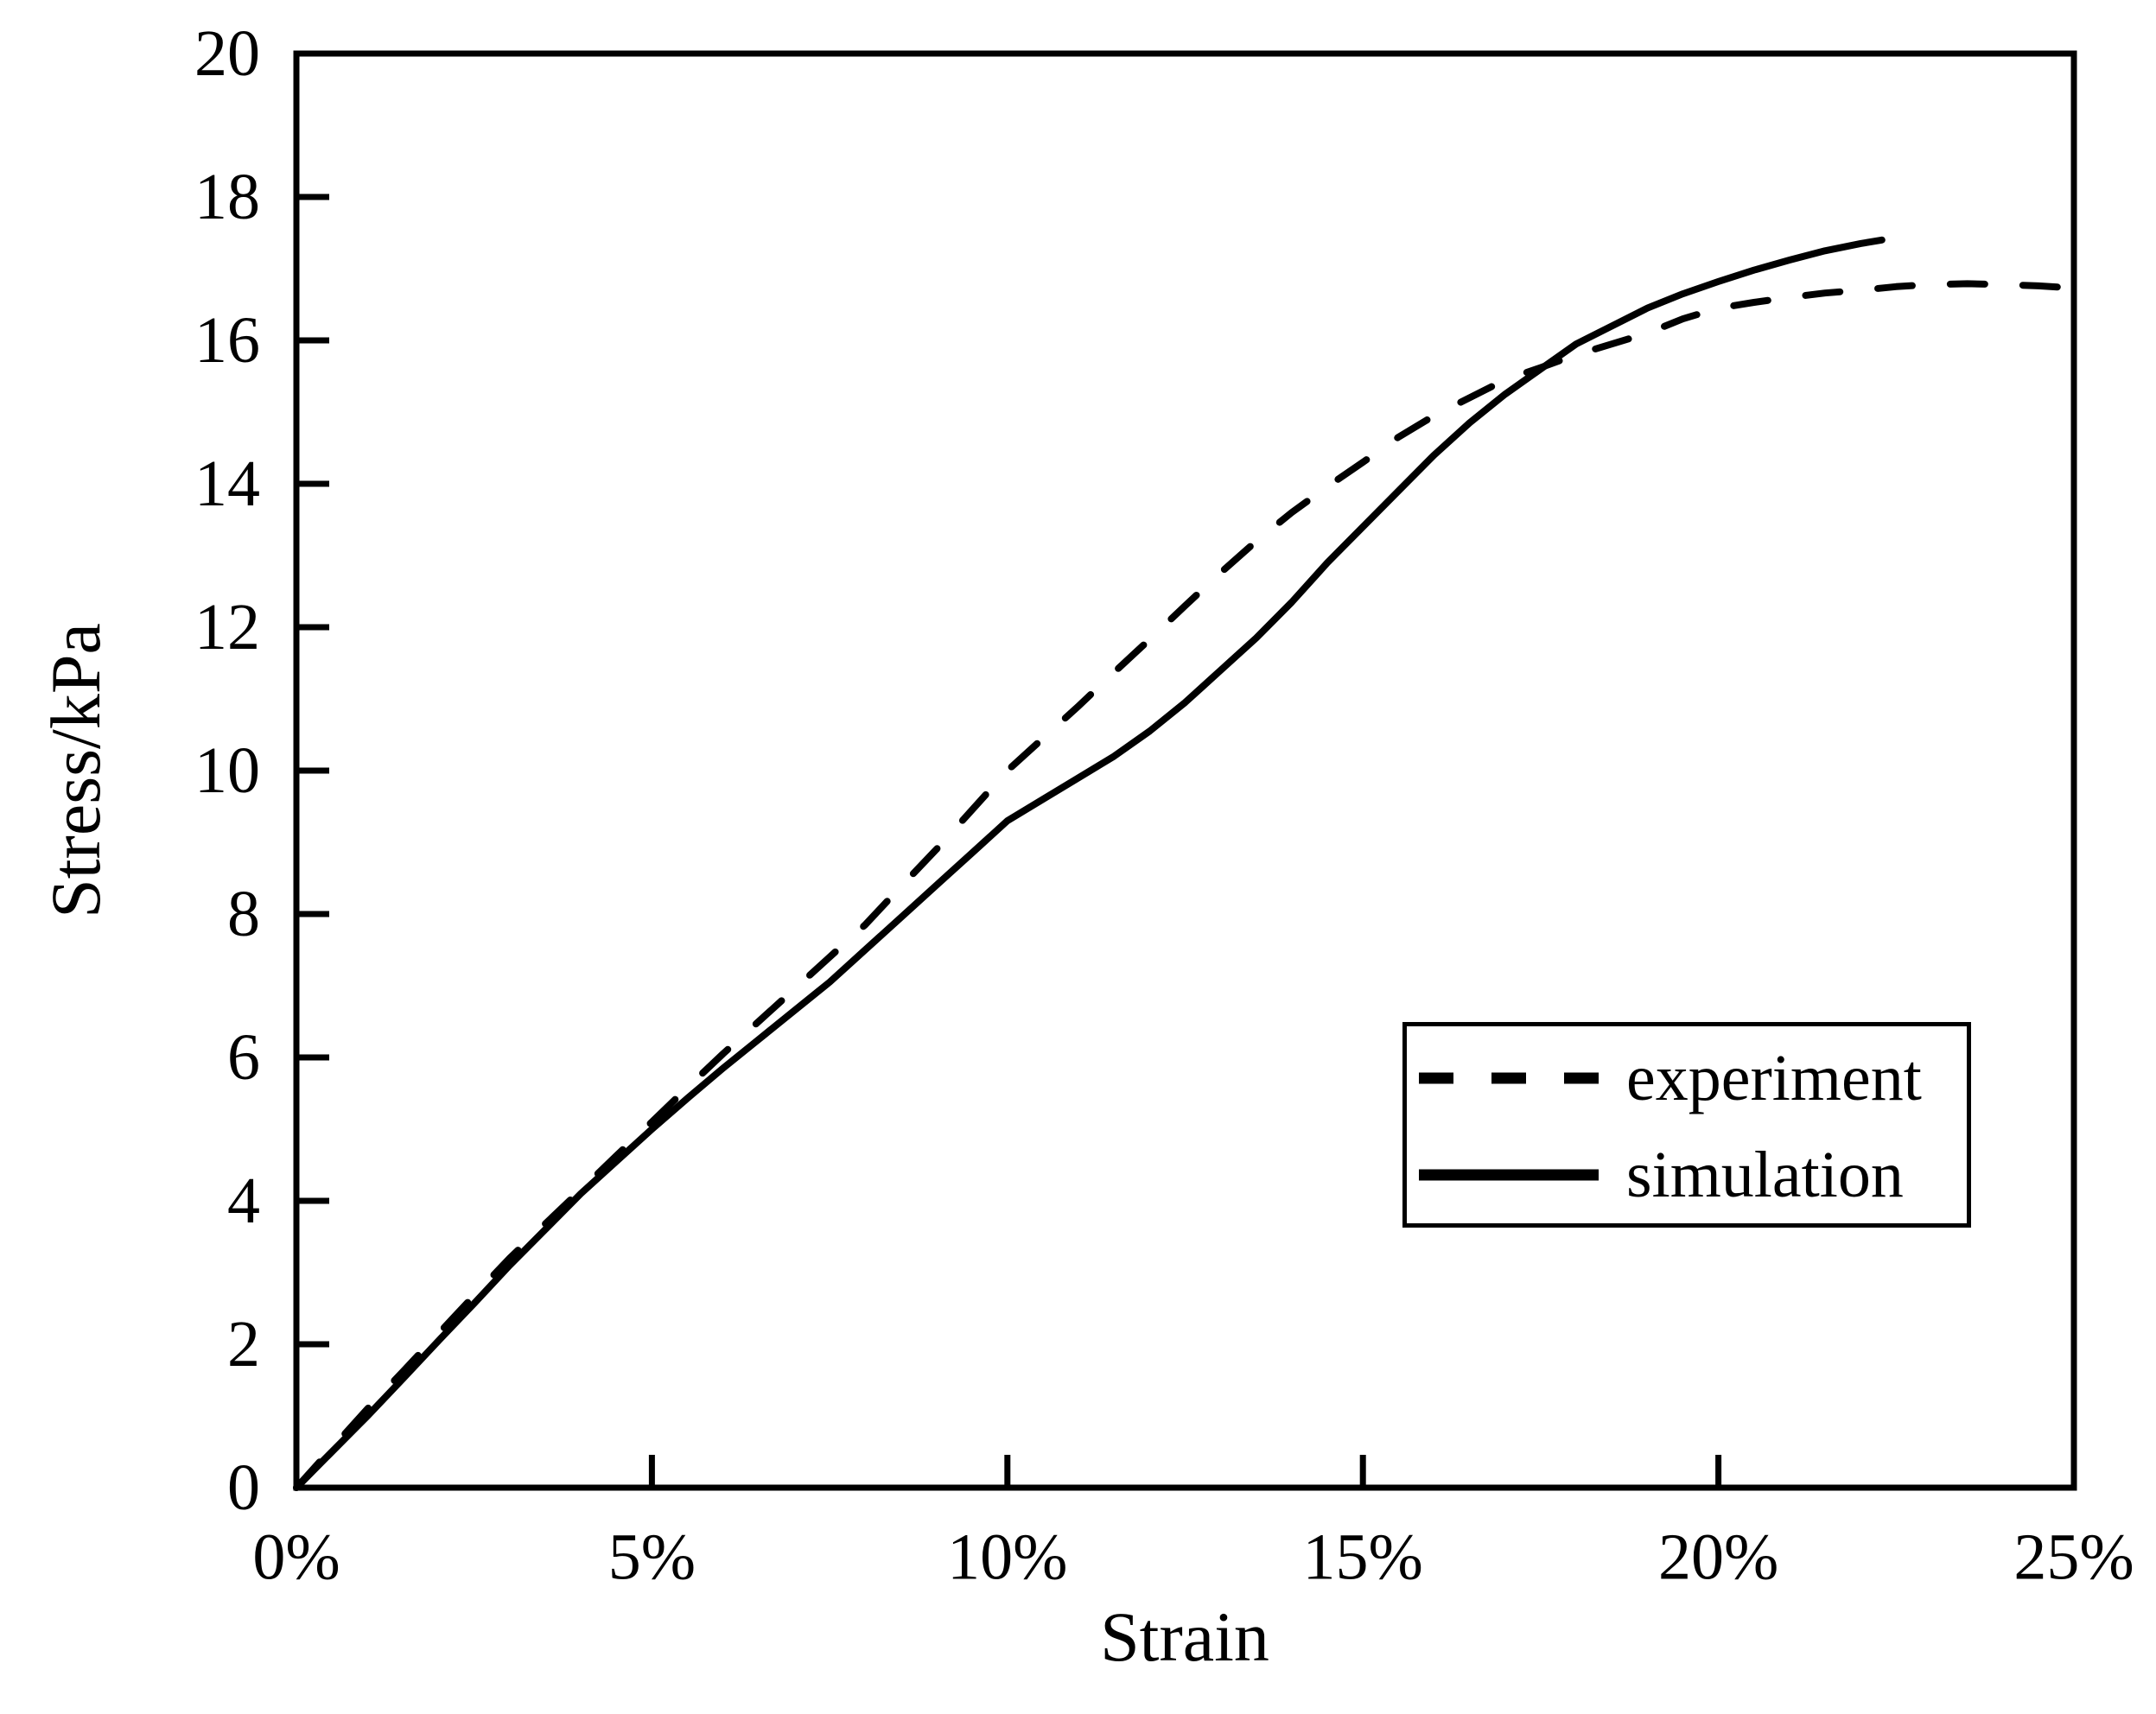 The image size is (2156, 1714). What do you see at coordinates (243, 1057) in the screenshot?
I see `y-tick-label: 6` at bounding box center [243, 1057].